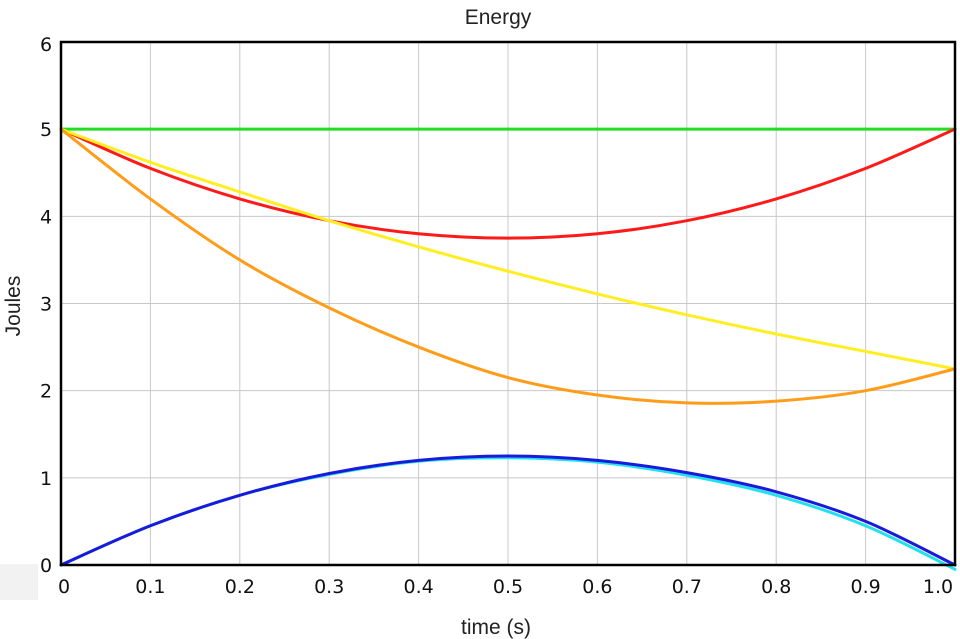  Describe the element at coordinates (46, 45) in the screenshot. I see `y-tick-label: 6` at that location.